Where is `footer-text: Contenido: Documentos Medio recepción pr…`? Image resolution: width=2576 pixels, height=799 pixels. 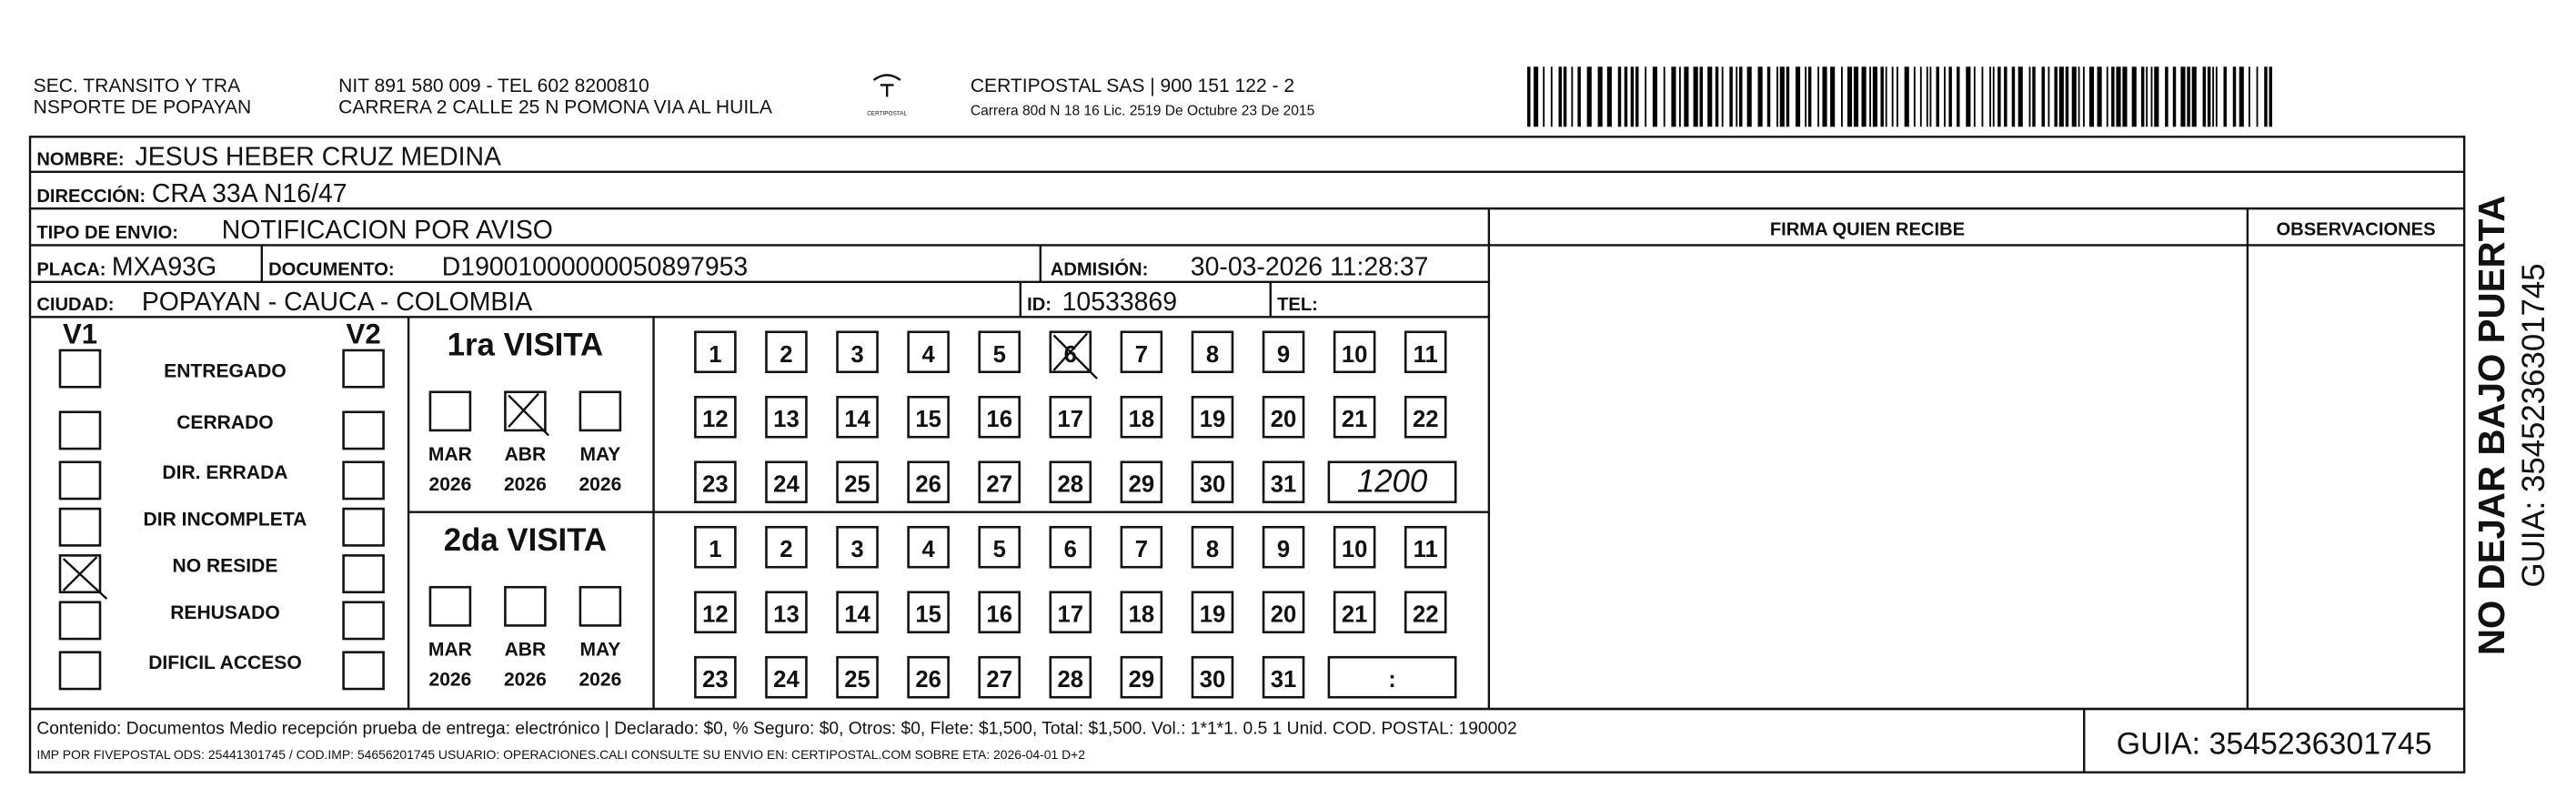 footer-text: Contenido: Documentos Medio recepción pr… is located at coordinates (776, 729).